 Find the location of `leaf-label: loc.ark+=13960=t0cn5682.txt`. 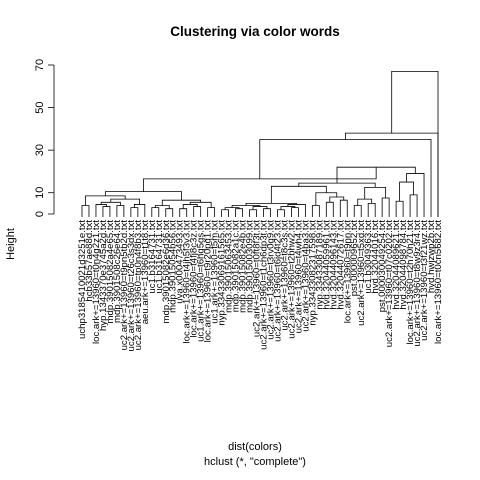

leaf-label: loc.ark+=13960=t0cn5682.txt is located at coordinates (438, 282).